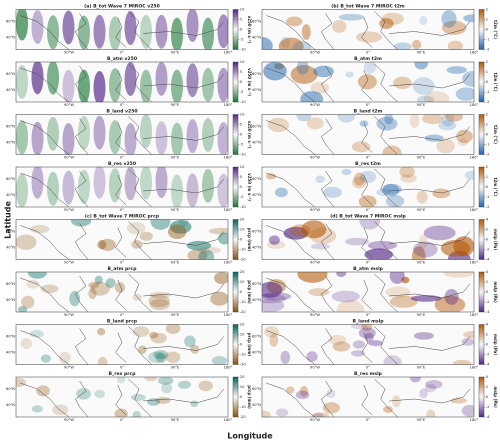 The height and width of the screenshot is (444, 500). What do you see at coordinates (122, 217) in the screenshot?
I see `panel-title: (c) B_tot Wave 7 MIROC prcp` at bounding box center [122, 217].